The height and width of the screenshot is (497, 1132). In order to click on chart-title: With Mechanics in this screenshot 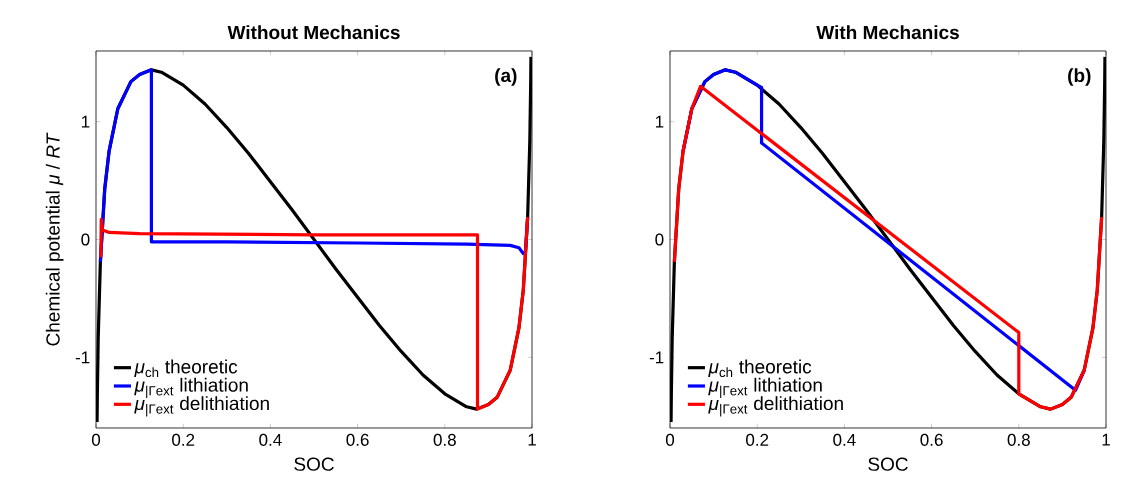, I will do `click(887, 32)`.